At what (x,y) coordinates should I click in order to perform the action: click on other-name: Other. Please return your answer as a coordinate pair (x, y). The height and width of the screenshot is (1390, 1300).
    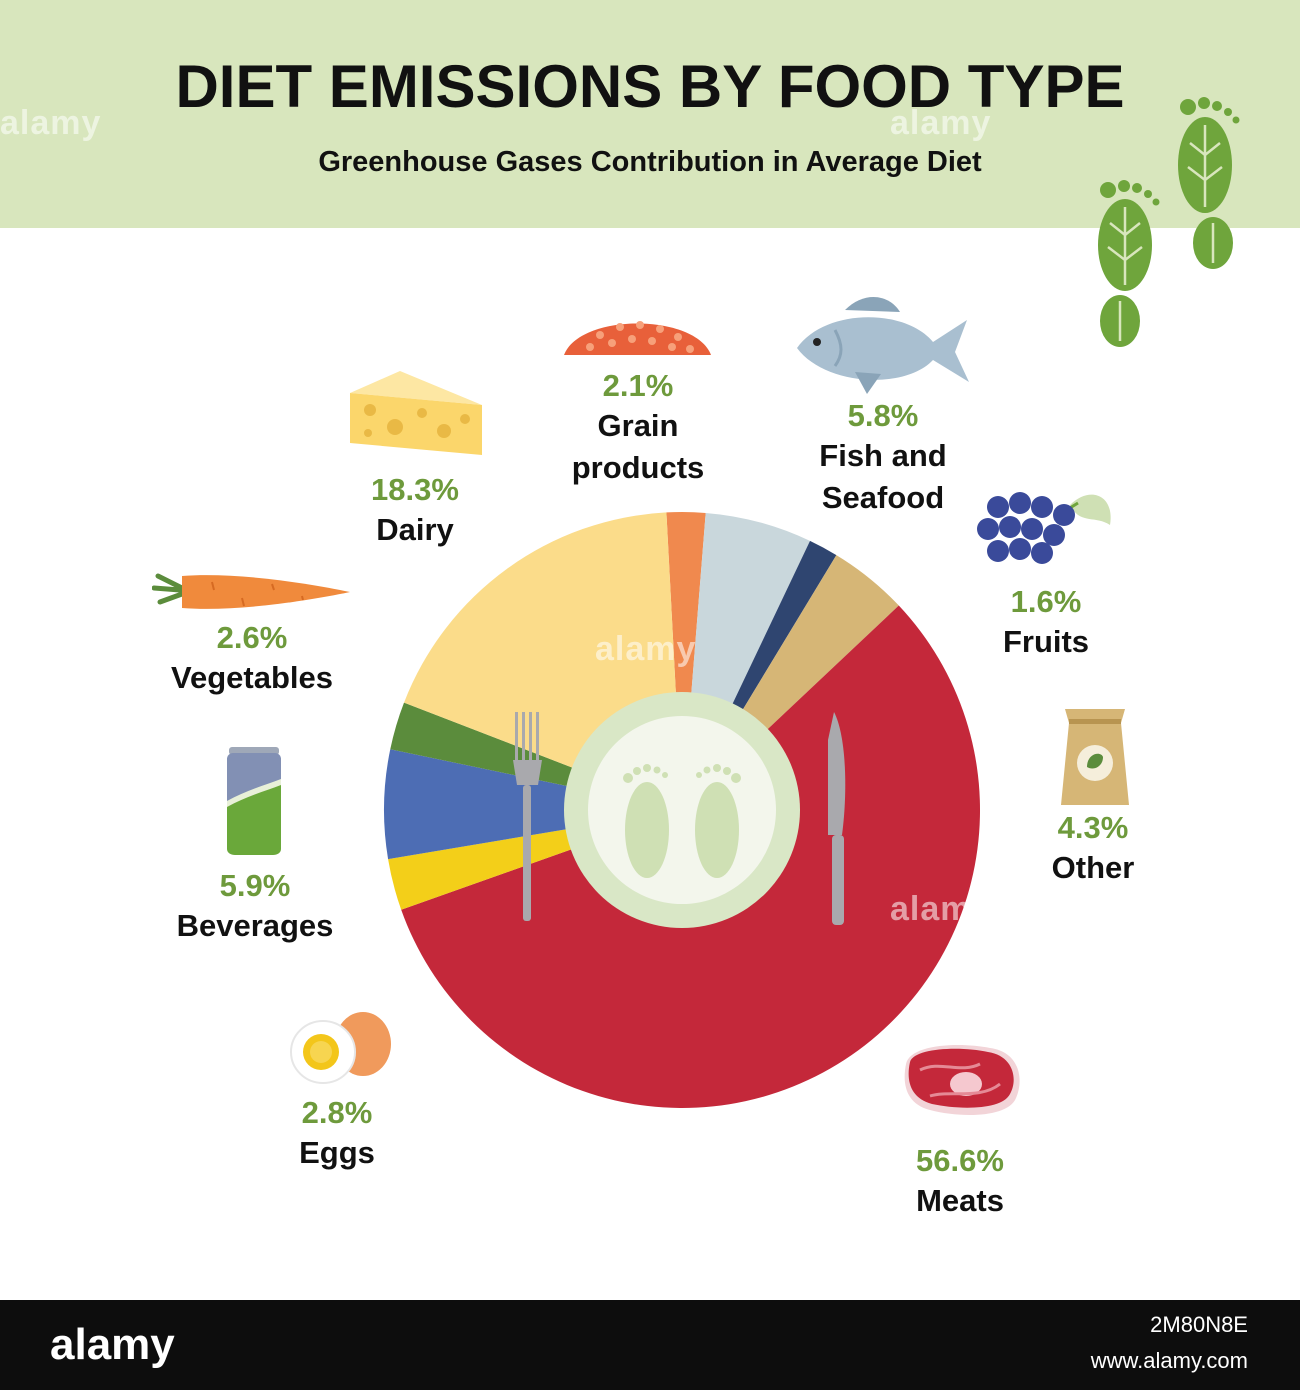
    Looking at the image, I should click on (1093, 867).